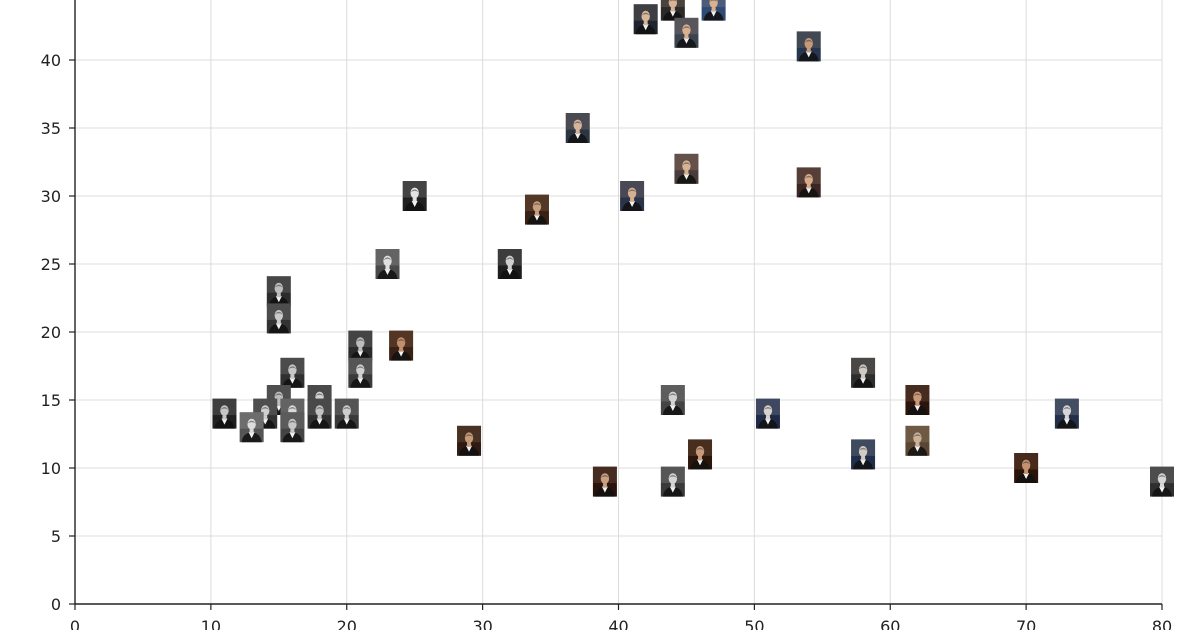 The image size is (1200, 630). I want to click on y-tick-label: 30, so click(51, 196).